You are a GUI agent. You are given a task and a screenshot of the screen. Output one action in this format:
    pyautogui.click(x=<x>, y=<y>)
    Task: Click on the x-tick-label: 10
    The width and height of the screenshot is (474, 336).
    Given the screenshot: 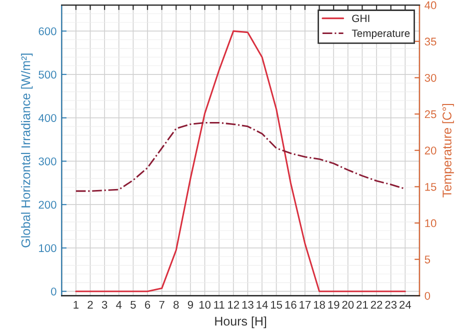 What is the action you would take?
    pyautogui.click(x=205, y=304)
    